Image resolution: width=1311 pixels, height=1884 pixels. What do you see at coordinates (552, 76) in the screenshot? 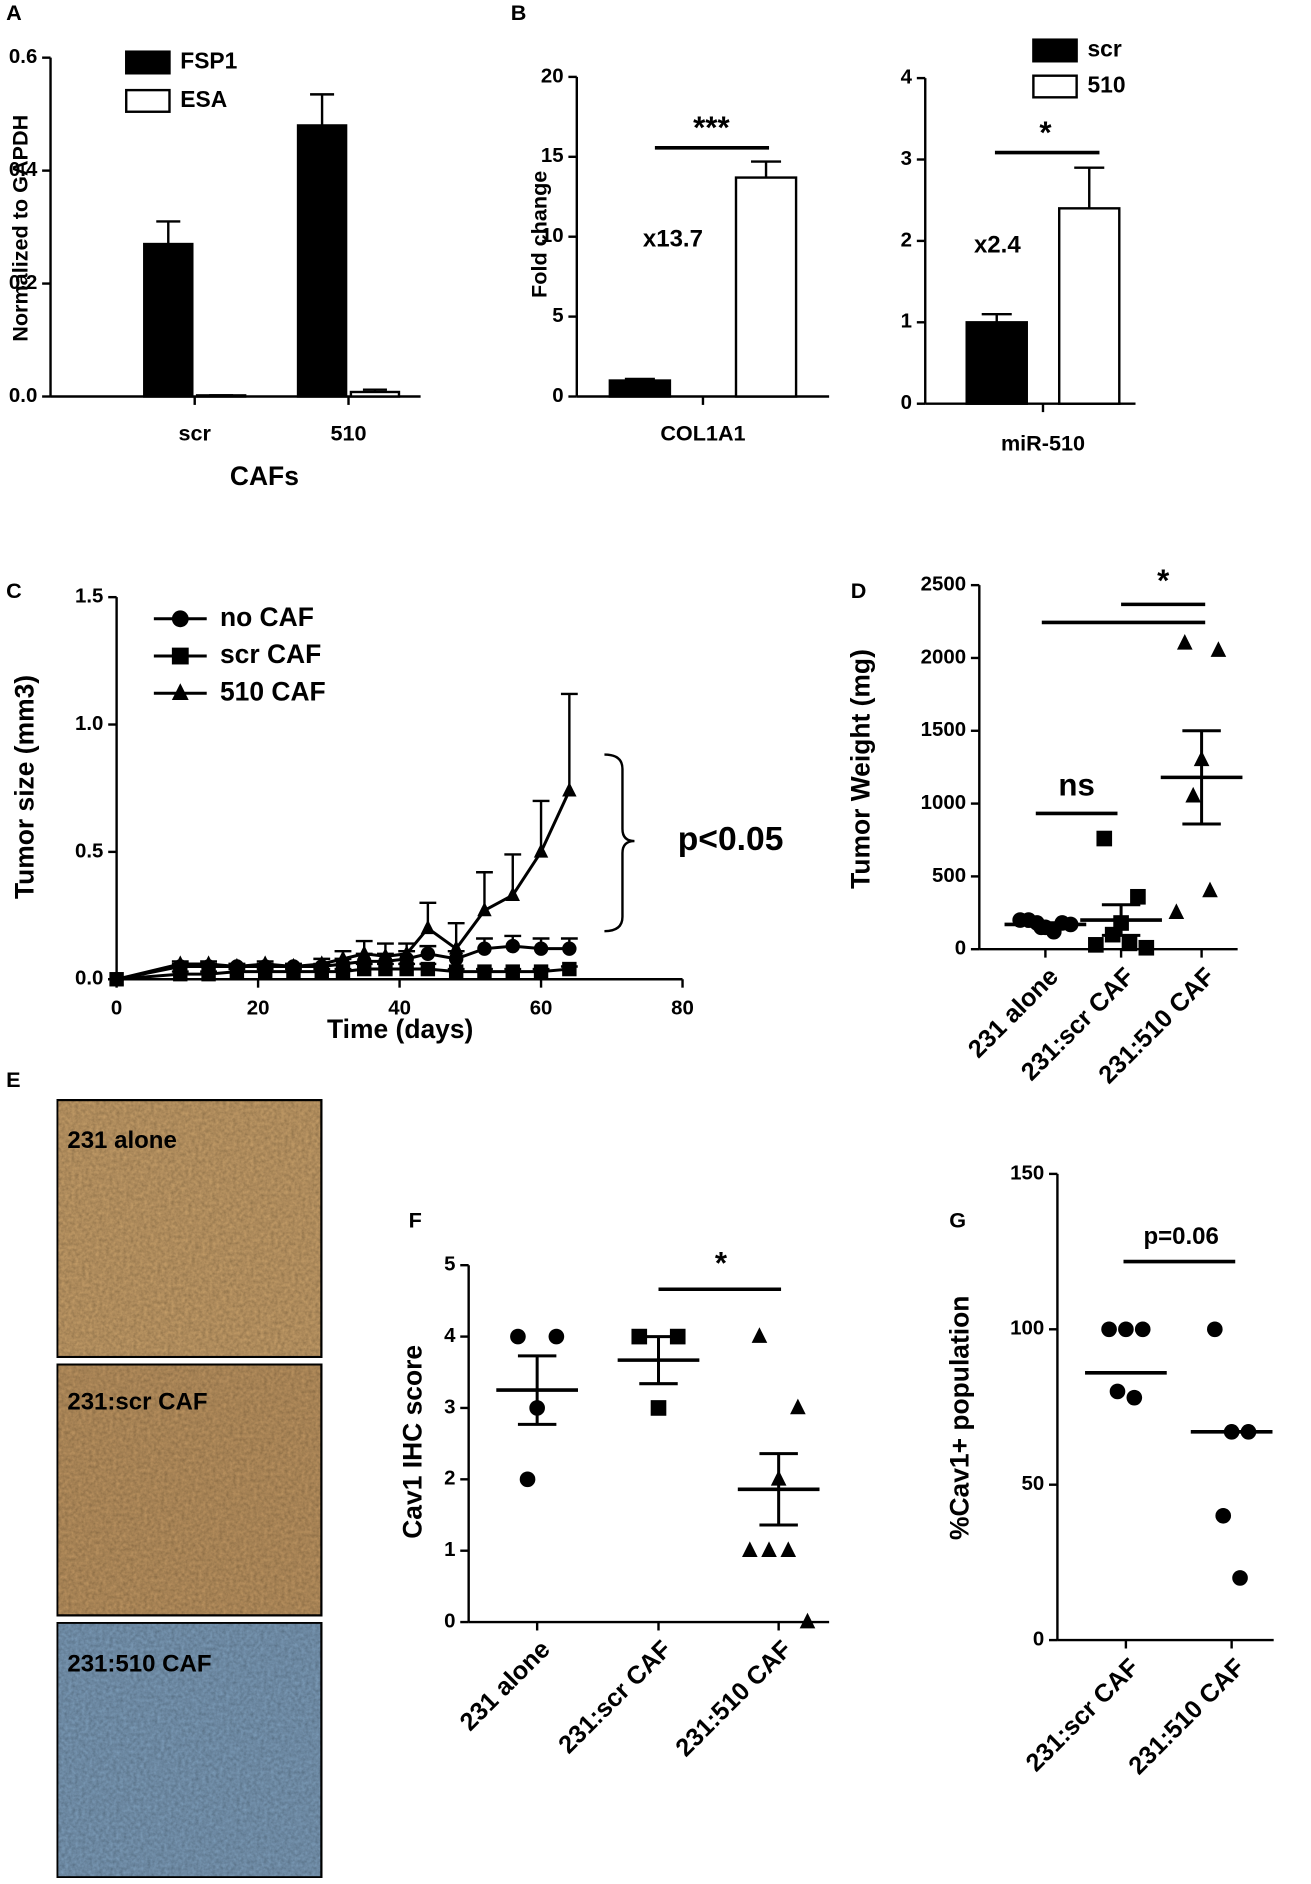
I see `y-tick-label: 20` at bounding box center [552, 76].